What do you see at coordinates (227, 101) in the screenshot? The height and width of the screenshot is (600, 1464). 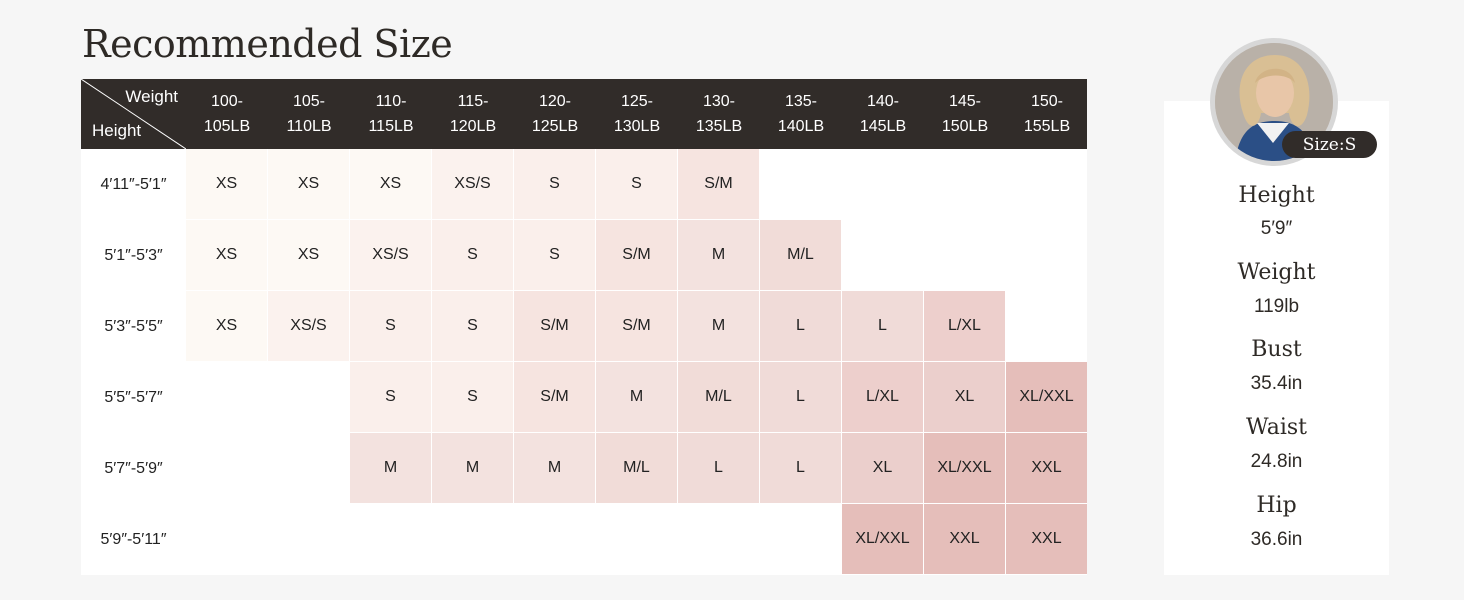 I see `column-header-line: 100-` at bounding box center [227, 101].